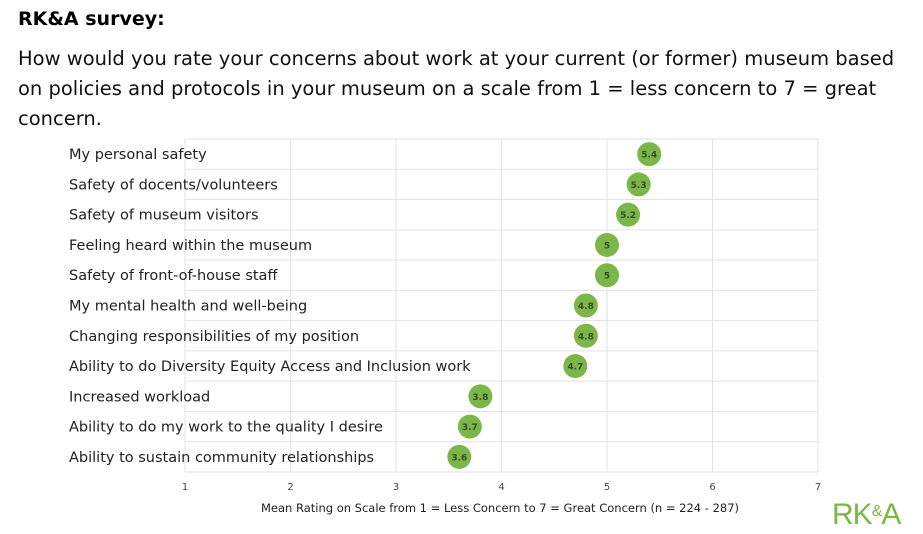  What do you see at coordinates (139, 397) in the screenshot?
I see `category-label: Increased workload` at bounding box center [139, 397].